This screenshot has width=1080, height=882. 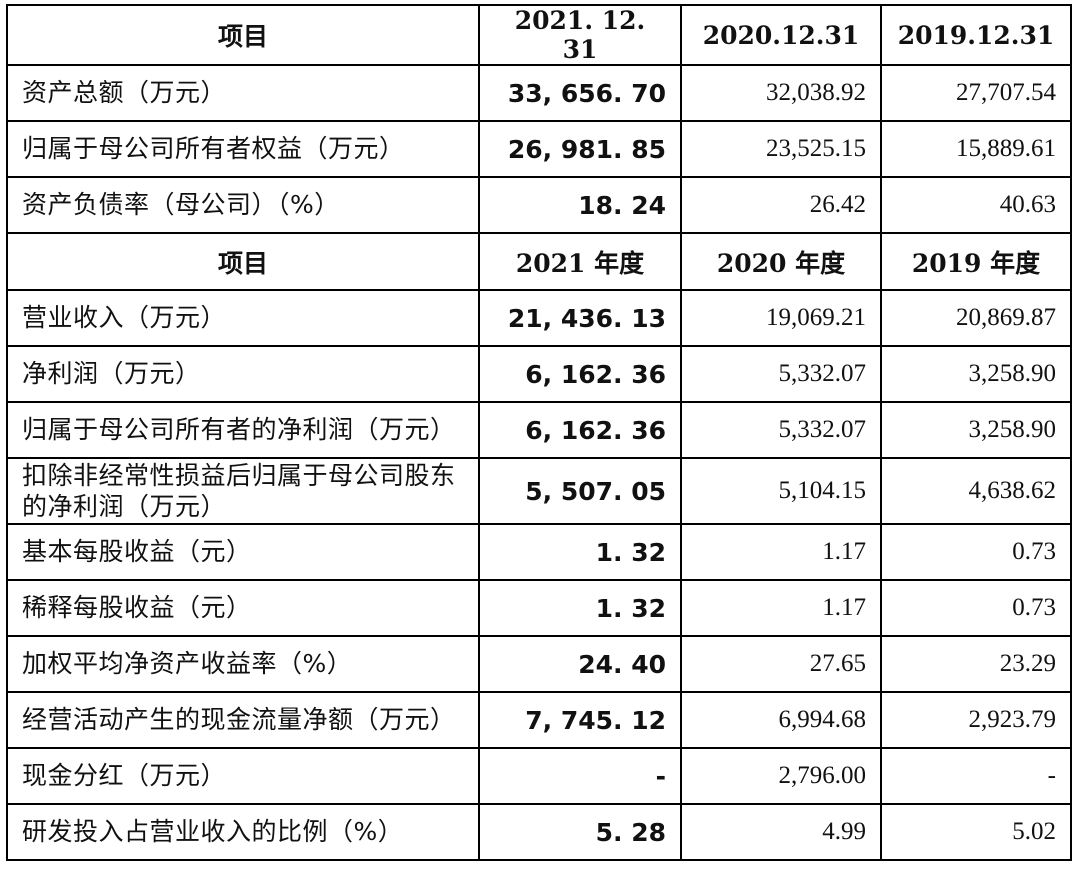 What do you see at coordinates (243, 832) in the screenshot?
I see `row-label: 研发投入占营业收入的比例（%）` at bounding box center [243, 832].